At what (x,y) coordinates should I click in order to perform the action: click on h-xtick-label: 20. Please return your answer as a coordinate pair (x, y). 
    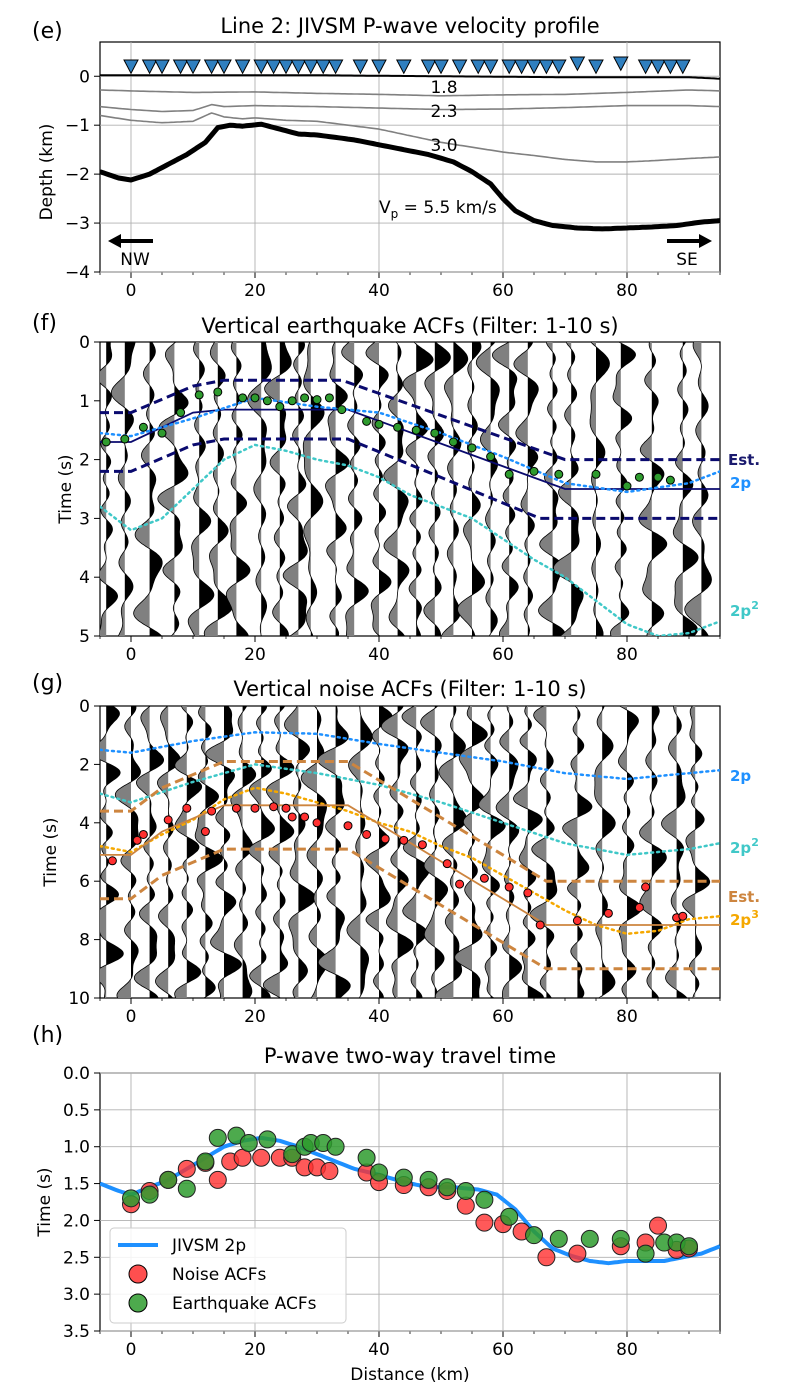
    Looking at the image, I should click on (255, 1350).